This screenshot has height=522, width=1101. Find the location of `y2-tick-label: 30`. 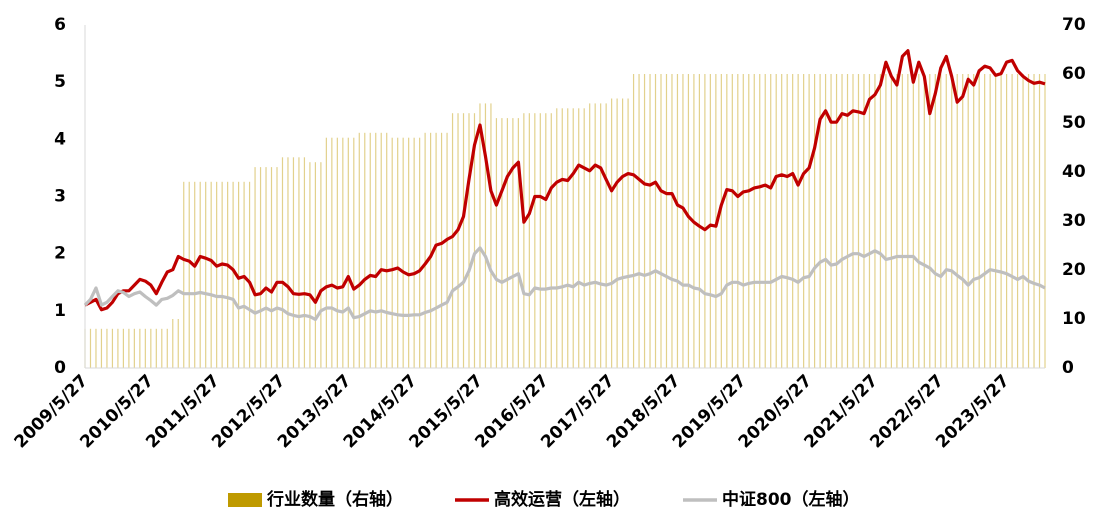

y2-tick-label: 30 is located at coordinates (1074, 221).